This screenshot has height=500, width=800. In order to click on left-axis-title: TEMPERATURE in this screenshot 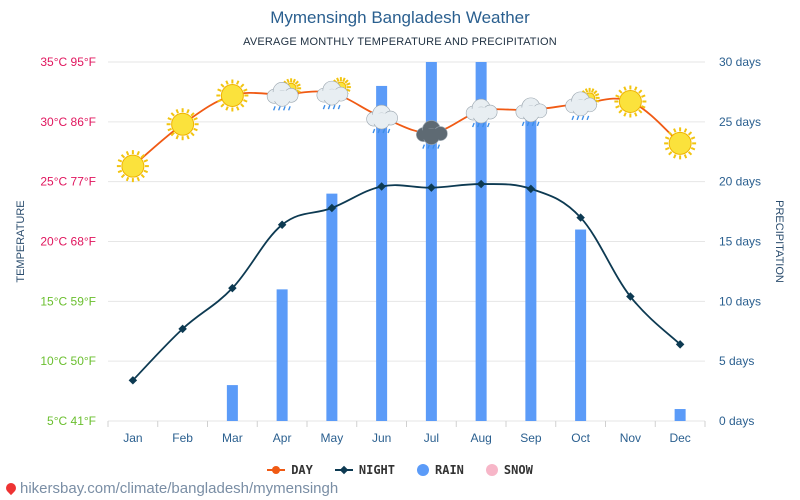, I will do `click(21, 241)`.